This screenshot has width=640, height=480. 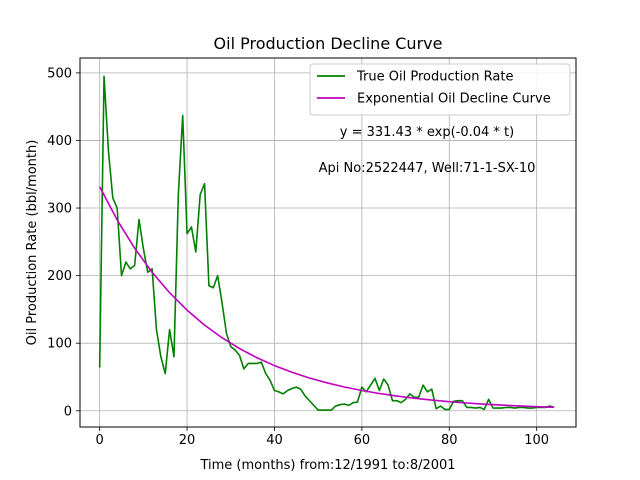 I want to click on y-tick-label: 300, so click(x=59, y=209).